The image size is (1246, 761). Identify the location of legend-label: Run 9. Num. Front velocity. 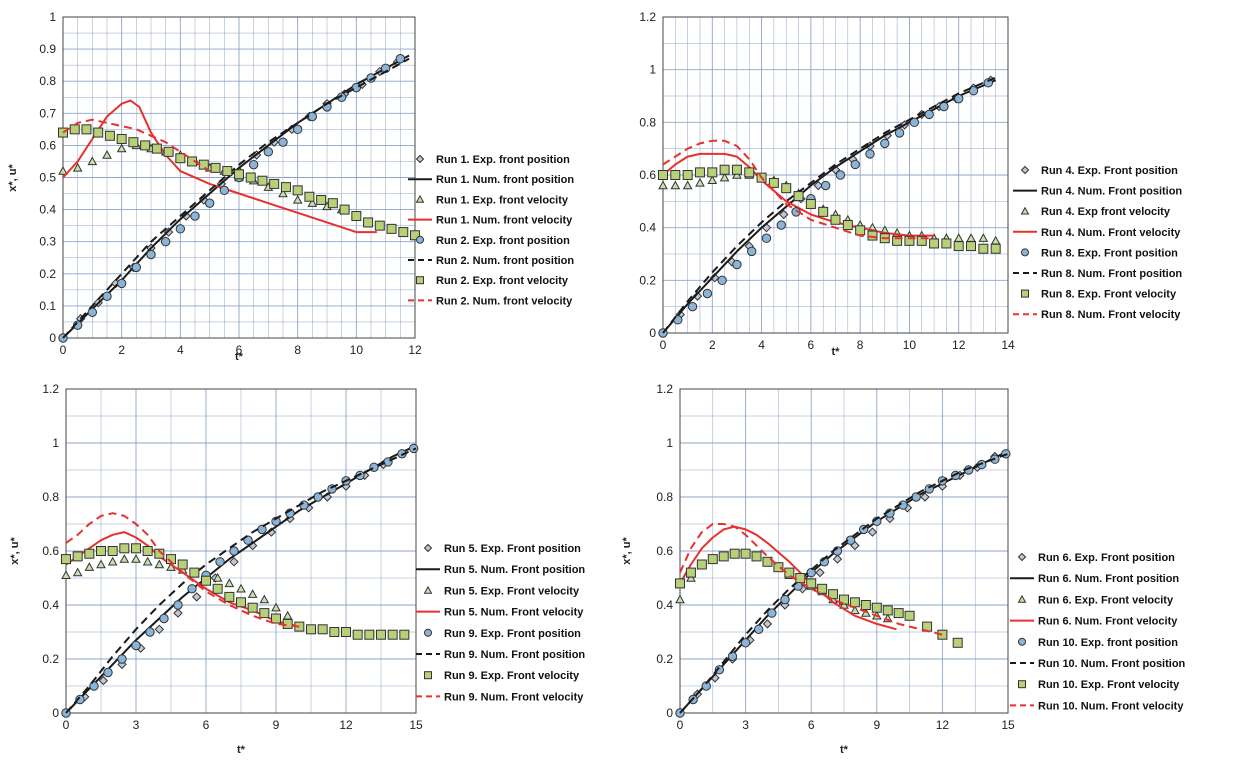
(514, 697).